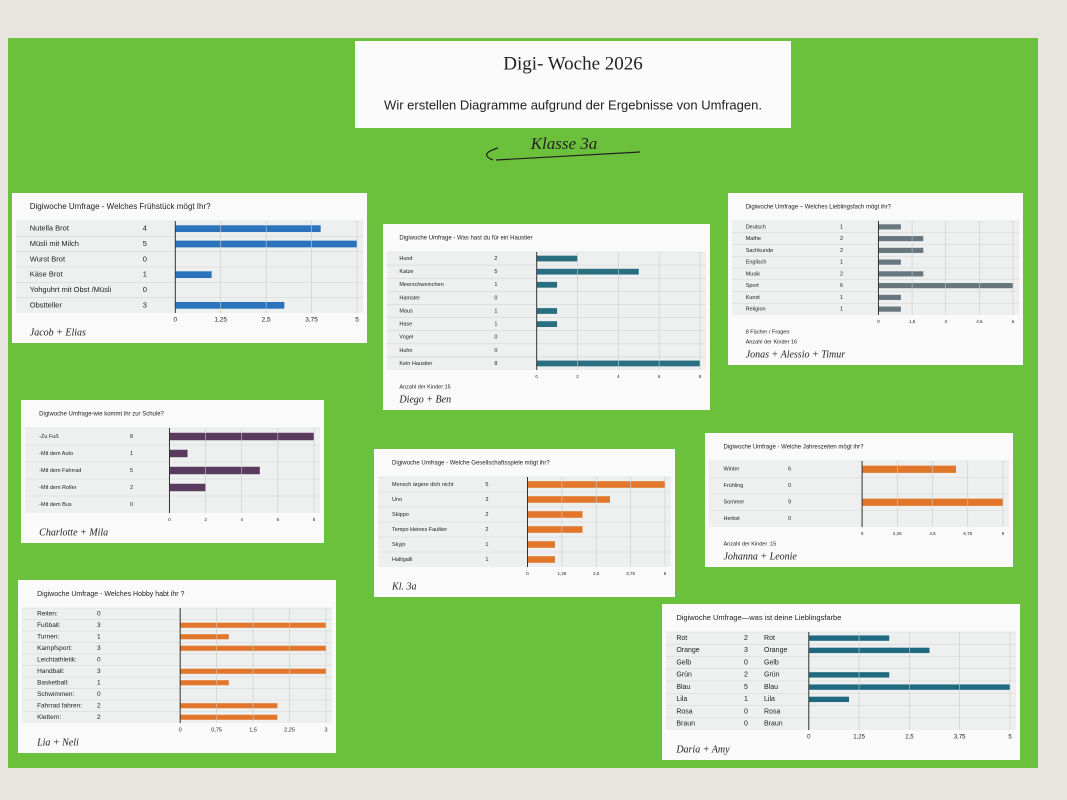  Describe the element at coordinates (573, 84) in the screenshot. I see `header-card` at that location.